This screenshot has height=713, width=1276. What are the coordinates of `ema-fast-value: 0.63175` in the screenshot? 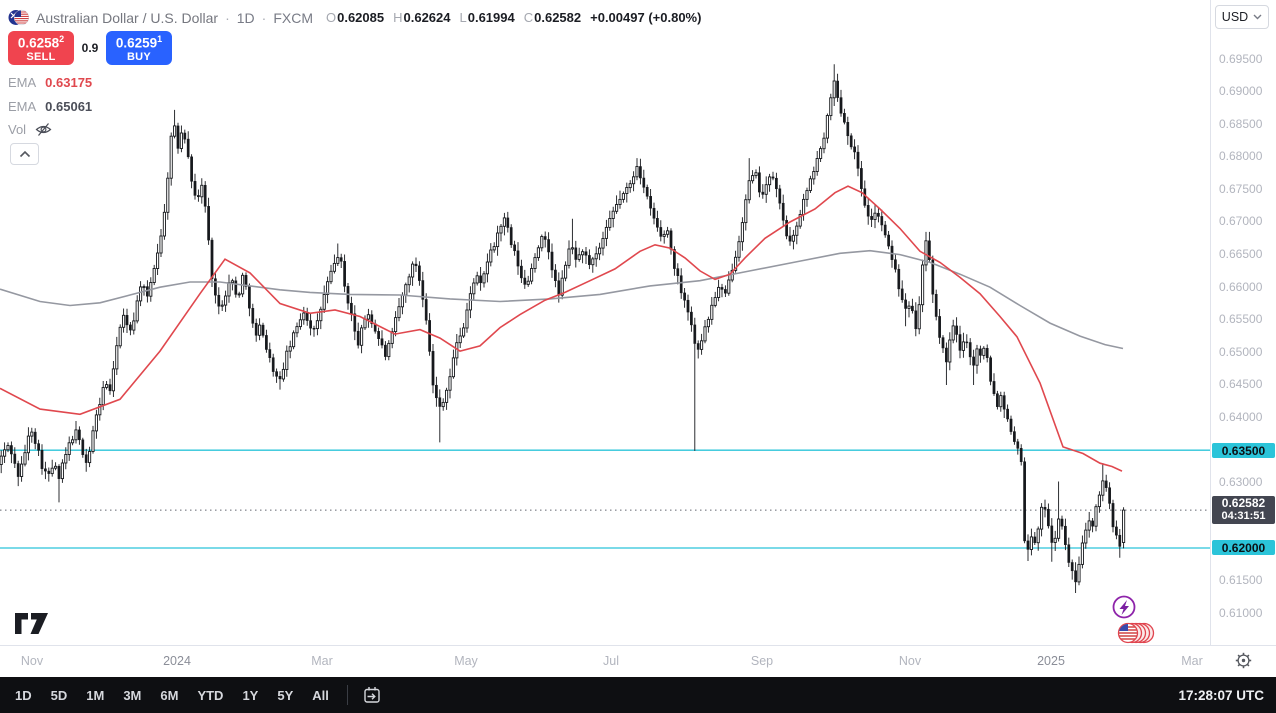 It's located at (69, 82).